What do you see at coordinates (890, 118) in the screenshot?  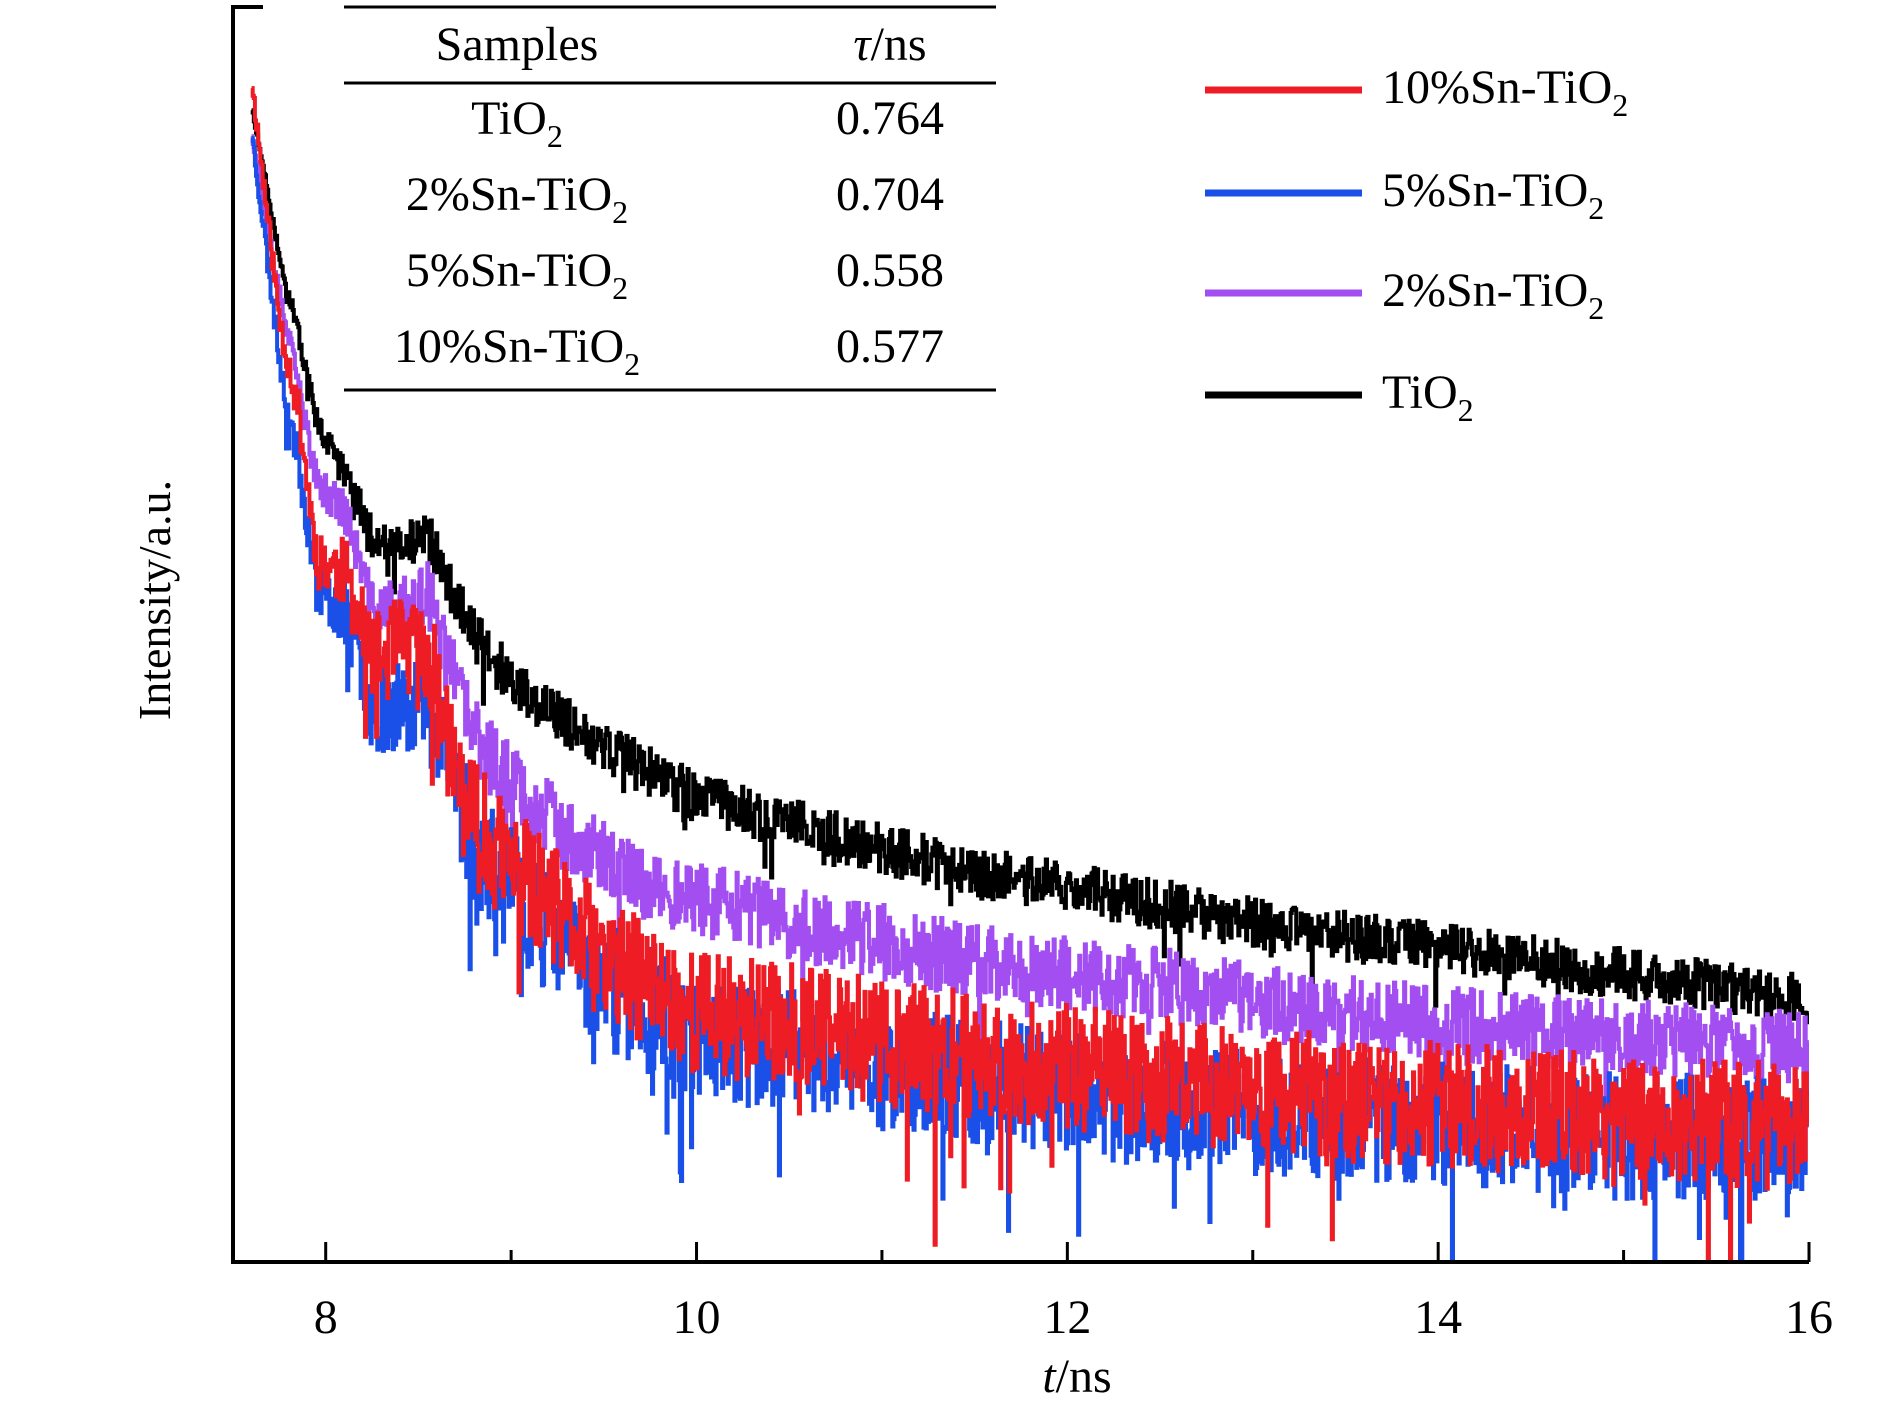 I see `table-row-tau: 0.764` at bounding box center [890, 118].